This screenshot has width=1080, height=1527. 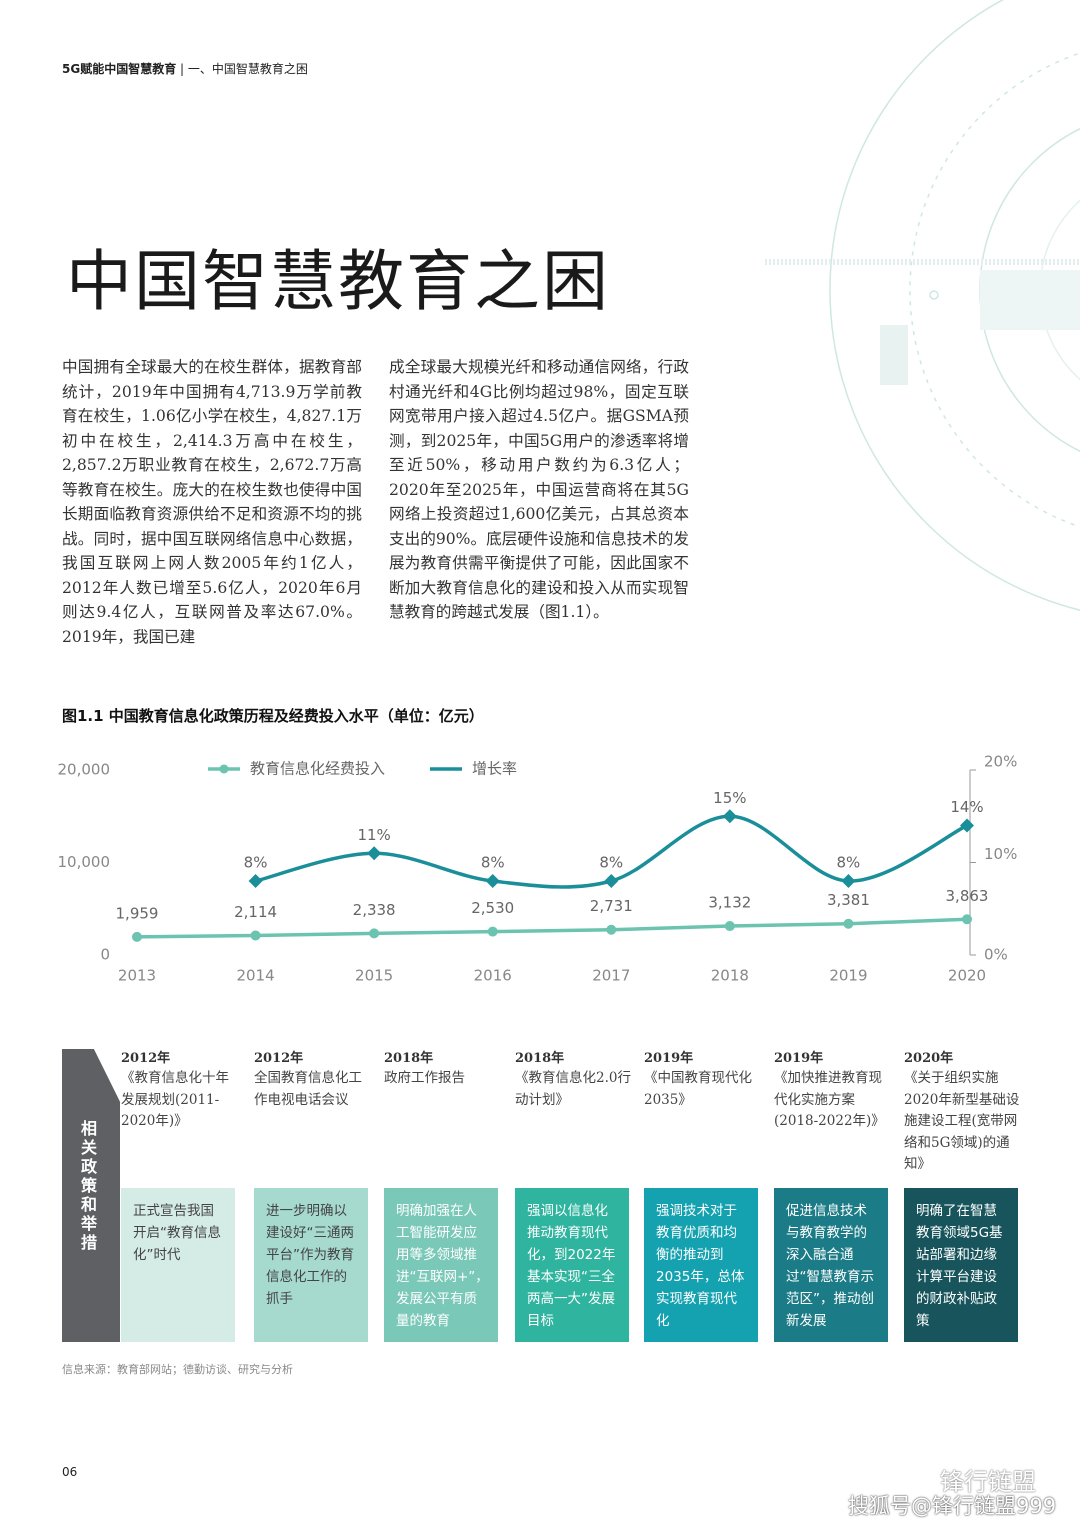 What do you see at coordinates (952, 1506) in the screenshot?
I see `watermark: 搜狐号@锋行链盟999` at bounding box center [952, 1506].